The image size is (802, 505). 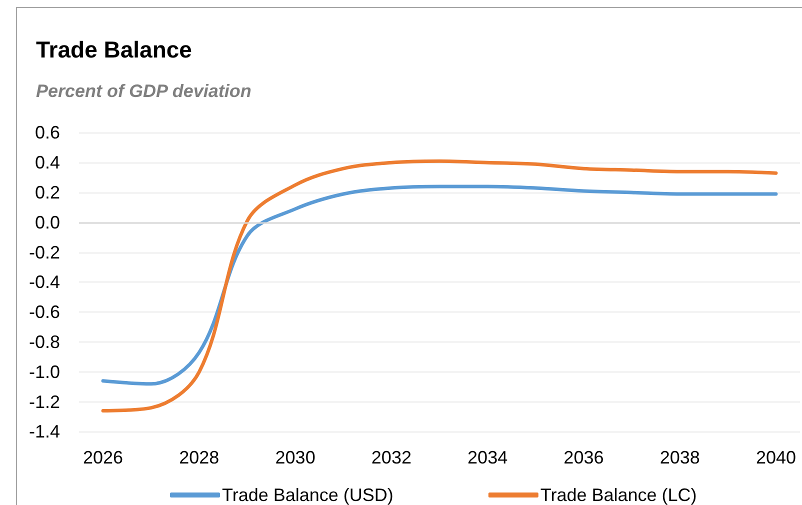 What do you see at coordinates (776, 458) in the screenshot?
I see `x-tick-label: 2040` at bounding box center [776, 458].